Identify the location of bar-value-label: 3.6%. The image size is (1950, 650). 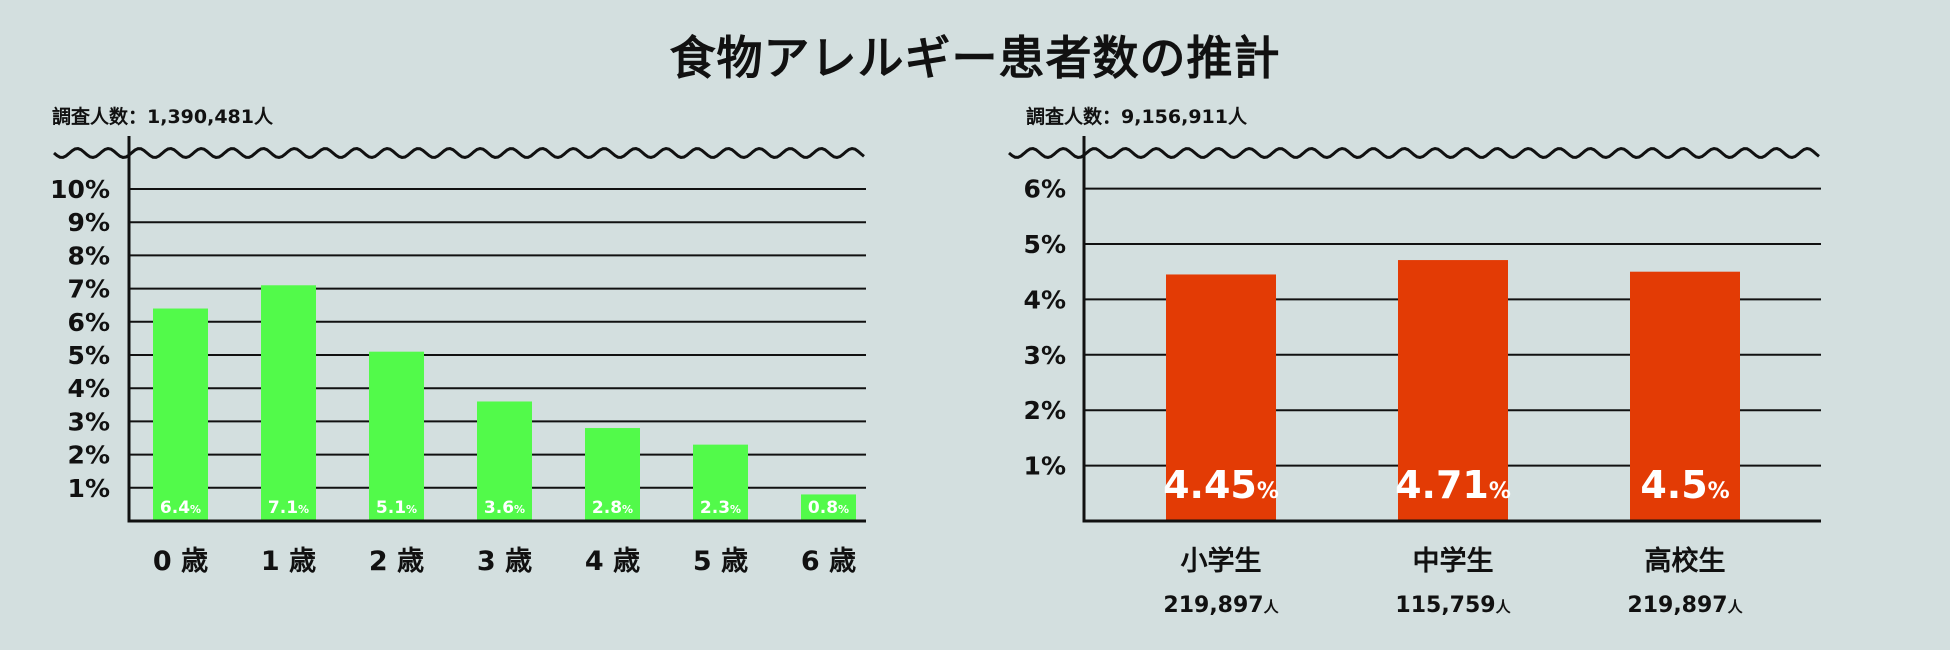
(504, 508).